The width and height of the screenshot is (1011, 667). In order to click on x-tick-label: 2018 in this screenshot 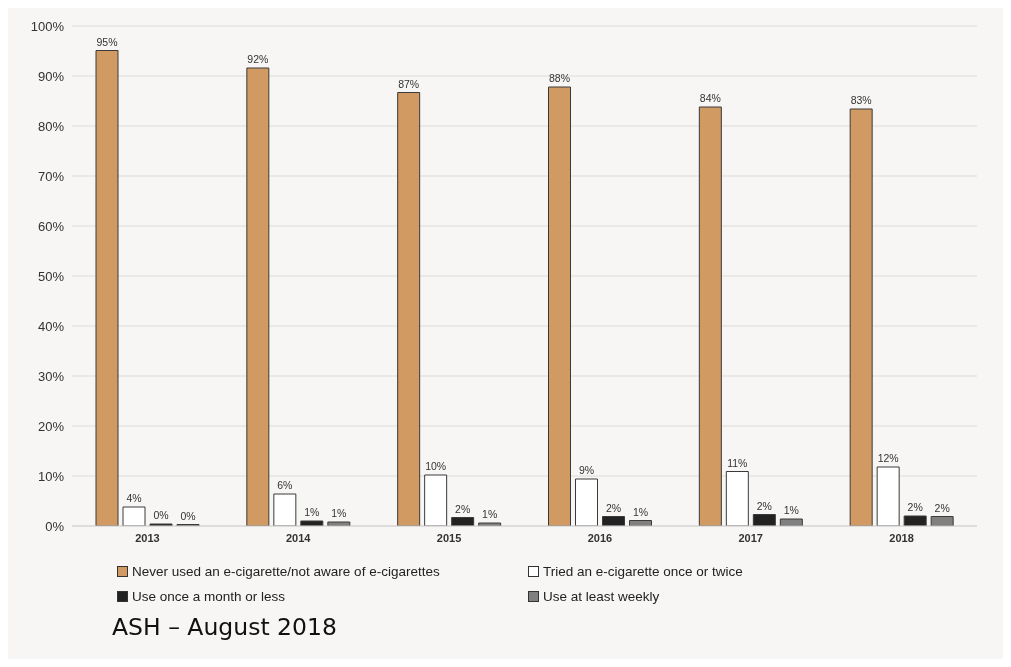, I will do `click(901, 537)`.